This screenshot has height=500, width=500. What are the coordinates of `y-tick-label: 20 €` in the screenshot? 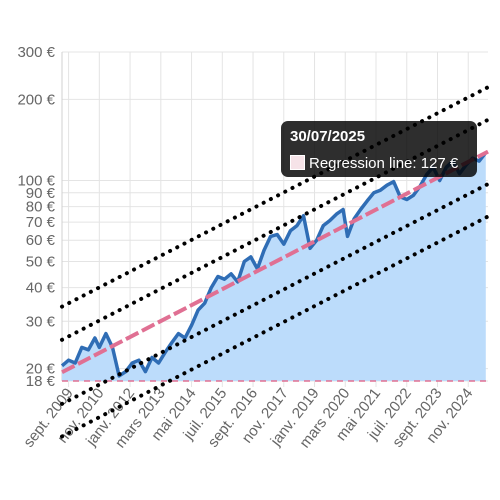 It's located at (41, 369).